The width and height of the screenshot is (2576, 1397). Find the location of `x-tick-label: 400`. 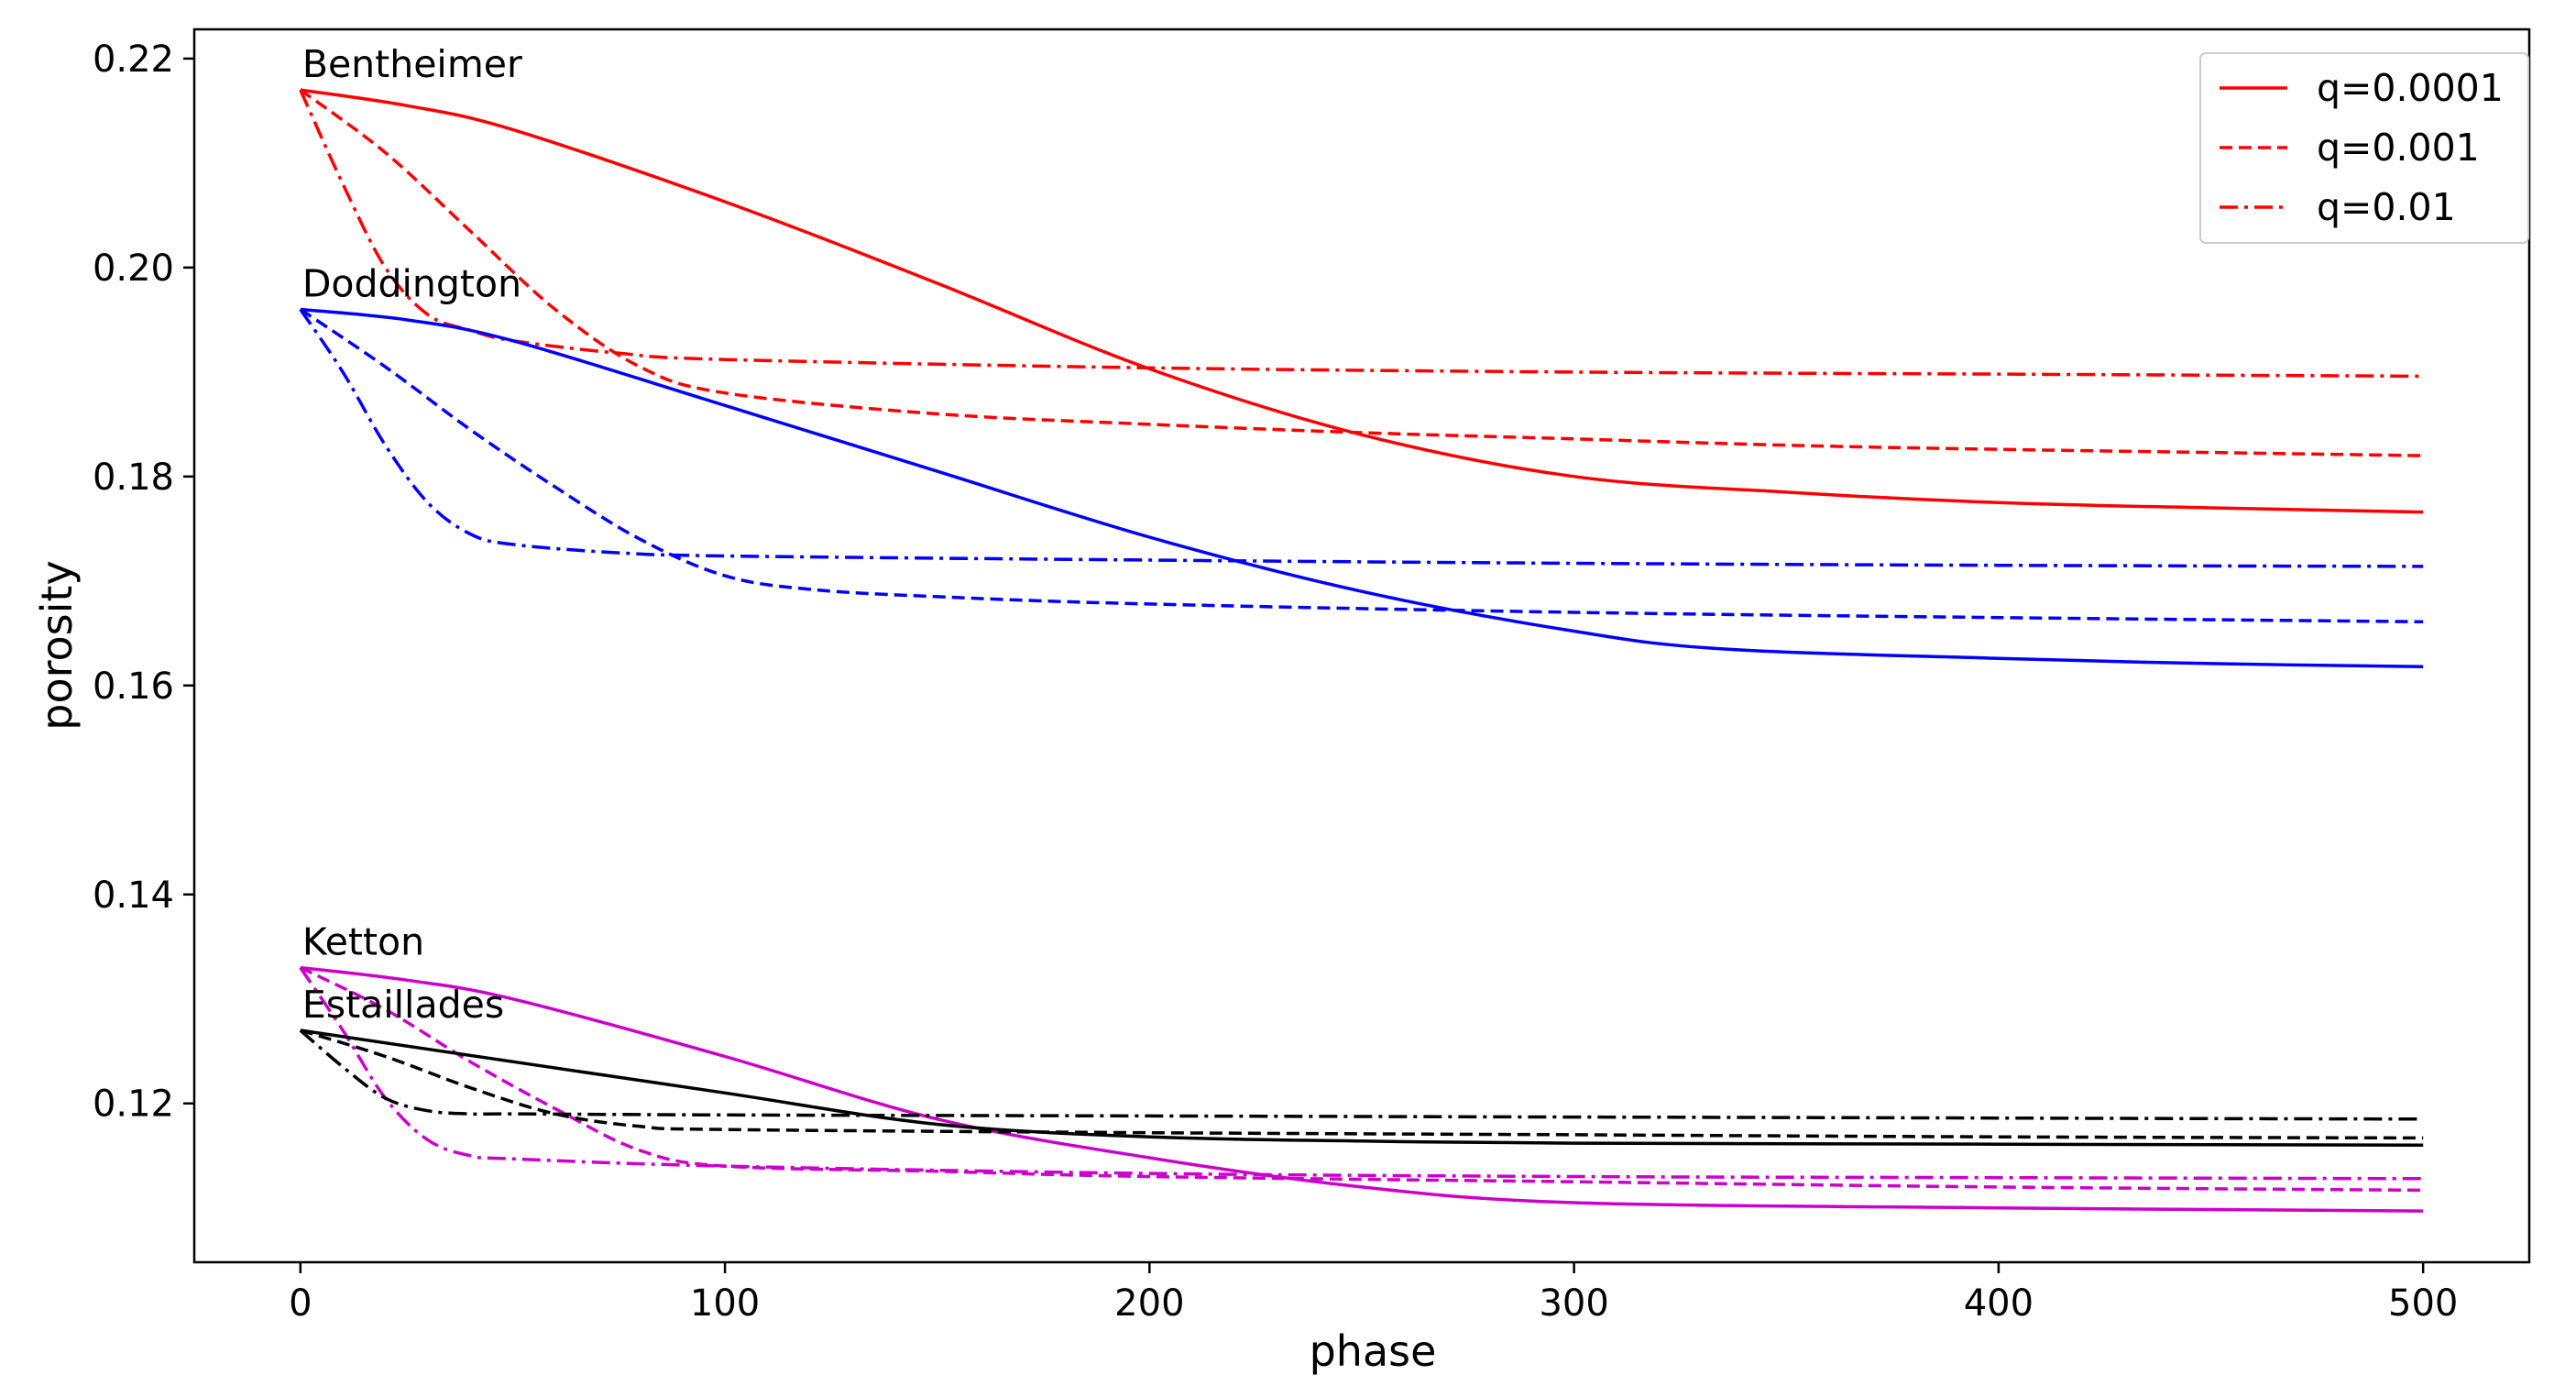

x-tick-label: 400 is located at coordinates (1998, 1303).